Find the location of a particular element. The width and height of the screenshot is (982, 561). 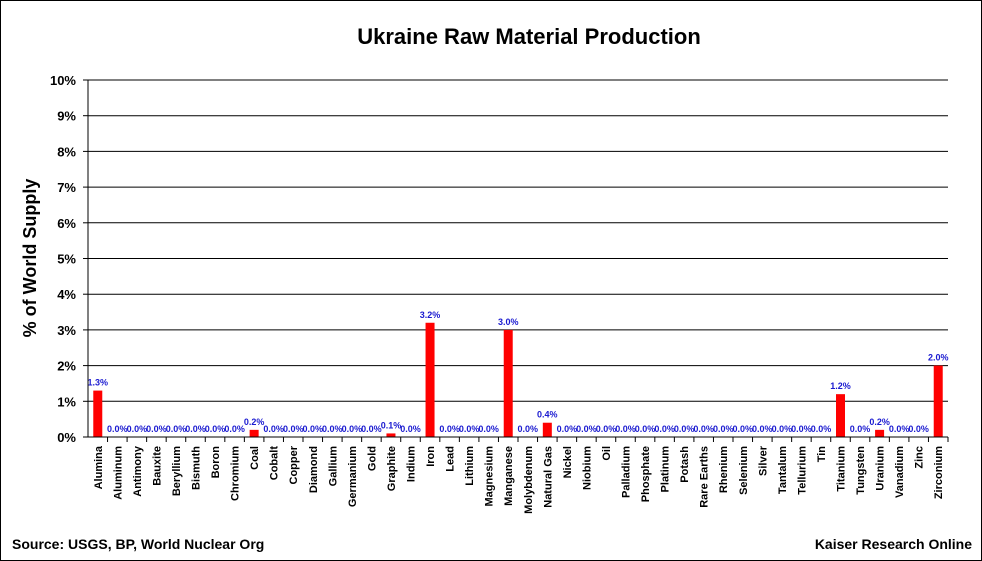

category-label: Rhenium is located at coordinates (724, 469).